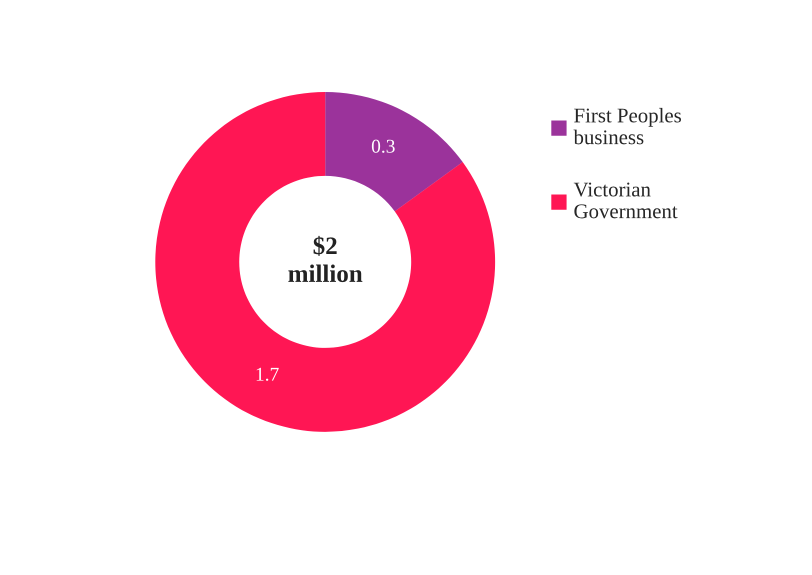 The image size is (812, 575). What do you see at coordinates (267, 374) in the screenshot?
I see `data-label: 1.7` at bounding box center [267, 374].